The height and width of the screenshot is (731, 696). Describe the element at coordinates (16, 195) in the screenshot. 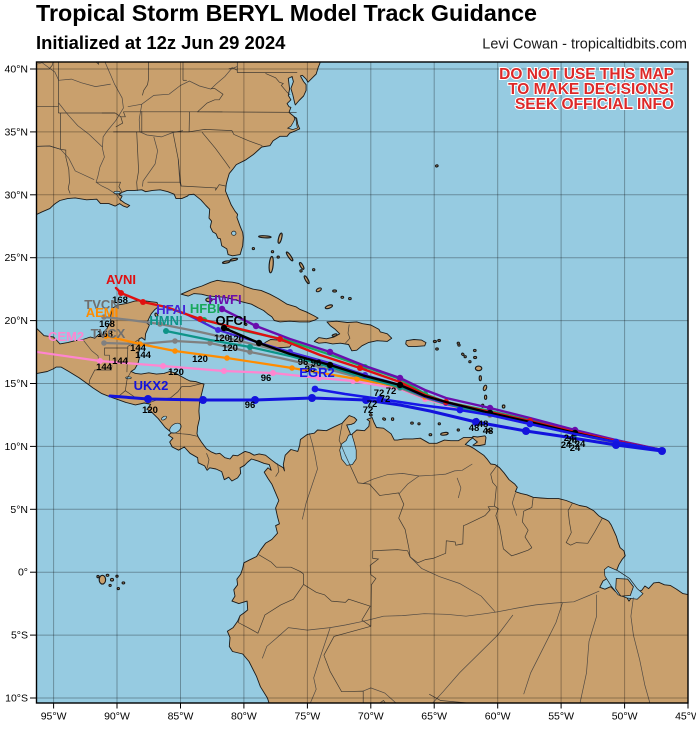

I see `svg-text: 30°N` at that location.